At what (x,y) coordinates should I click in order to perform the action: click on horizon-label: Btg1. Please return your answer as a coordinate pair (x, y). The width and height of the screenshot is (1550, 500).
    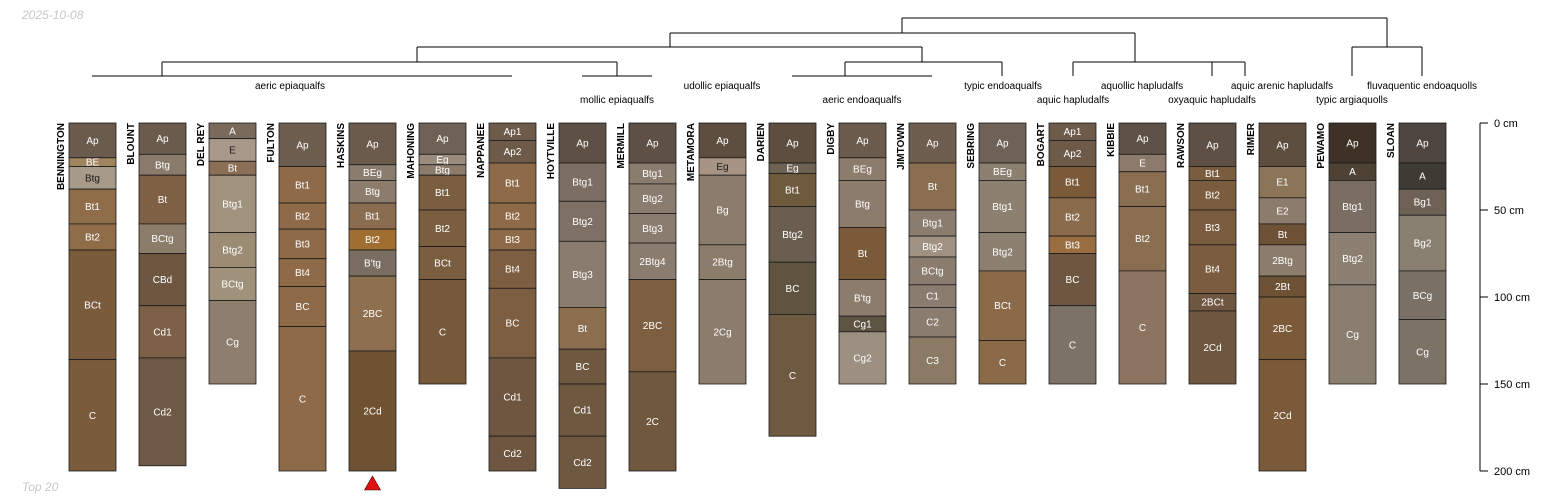
    Looking at the image, I should click on (652, 174).